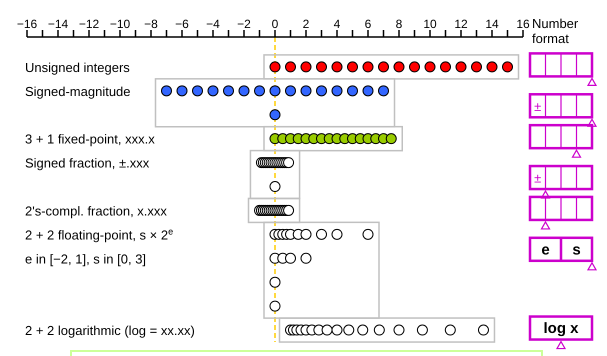 This screenshot has width=607, height=356. I want to click on x-tick-label: 6, so click(368, 24).